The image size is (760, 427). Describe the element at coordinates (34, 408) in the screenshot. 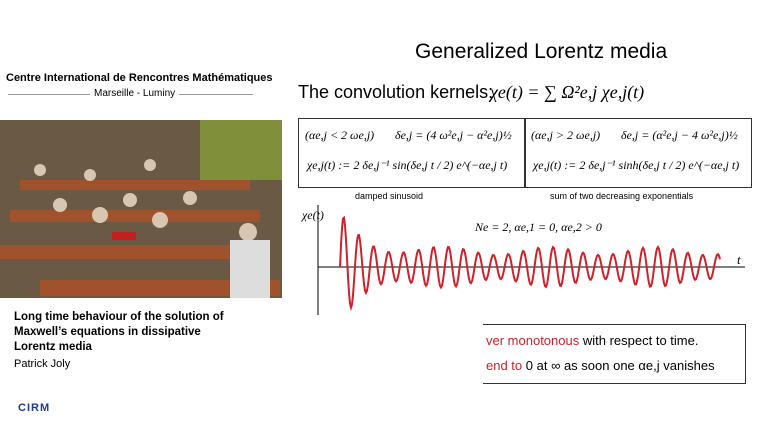

I see `logo: CIRM` at that location.